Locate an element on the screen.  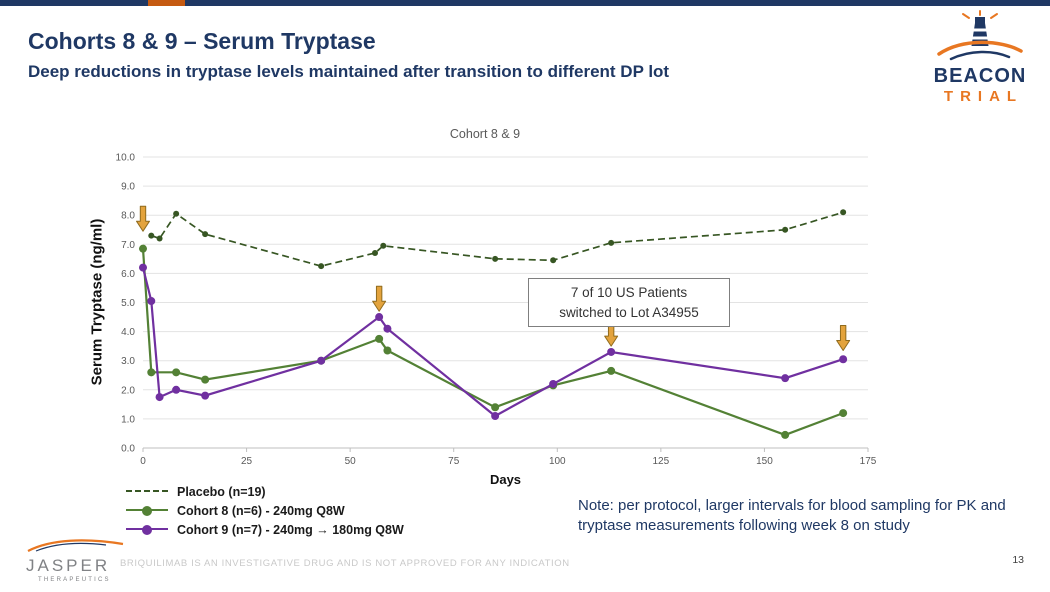
svg-text: 5.0 is located at coordinates (128, 303).